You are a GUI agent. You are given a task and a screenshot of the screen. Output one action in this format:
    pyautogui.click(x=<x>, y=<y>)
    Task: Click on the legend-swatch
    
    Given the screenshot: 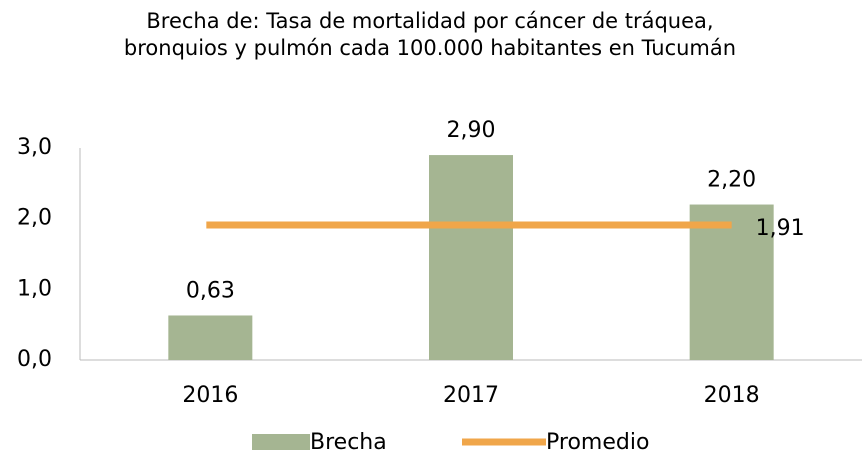 What is the action you would take?
    pyautogui.click(x=281, y=442)
    